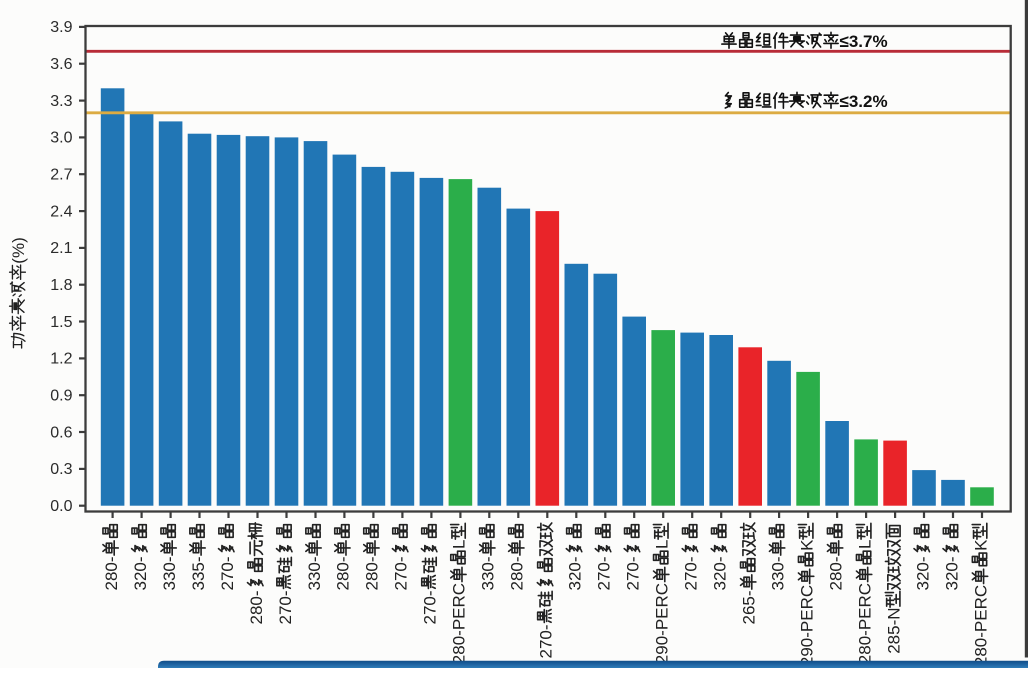 This screenshot has height=673, width=1028. What do you see at coordinates (198, 573) in the screenshot?
I see `svg-text: 335-` at bounding box center [198, 573].